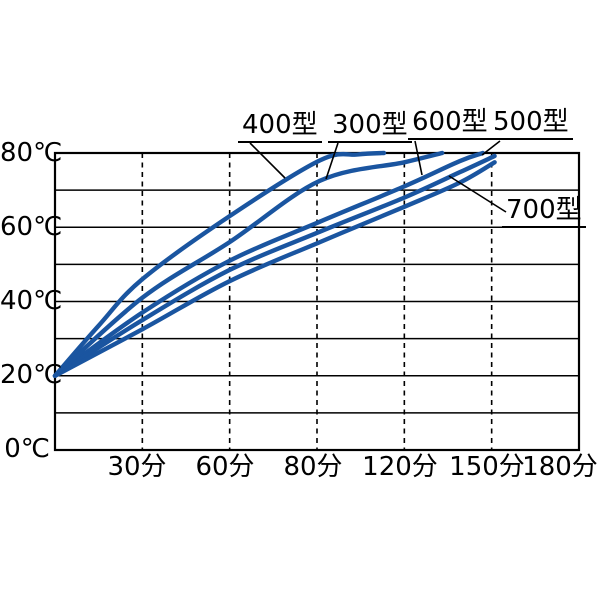 The height and width of the screenshot is (600, 600). I want to click on y-tick-60: 60℃, so click(31, 227).